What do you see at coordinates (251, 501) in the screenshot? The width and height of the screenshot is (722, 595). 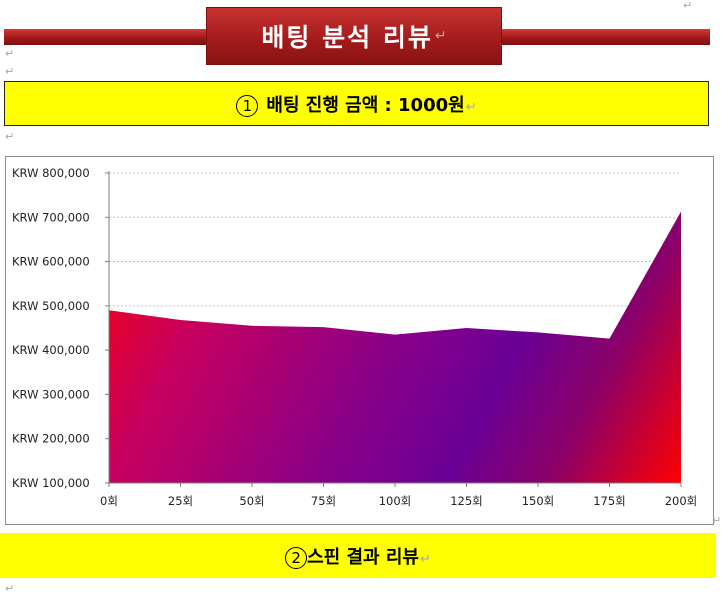 I see `x-tick-label: 50회` at bounding box center [251, 501].